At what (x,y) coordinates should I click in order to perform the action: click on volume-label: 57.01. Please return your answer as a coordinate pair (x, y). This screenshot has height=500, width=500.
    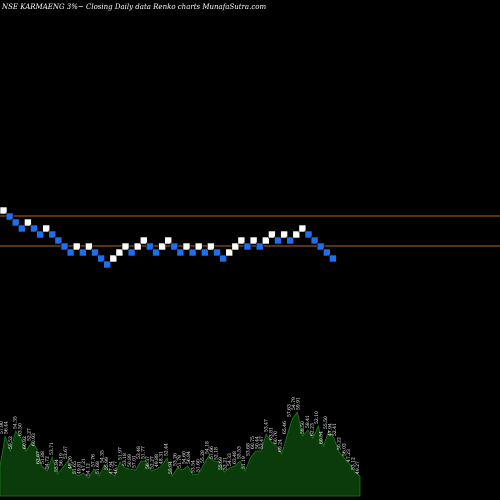
    Looking at the image, I should click on (134, 461).